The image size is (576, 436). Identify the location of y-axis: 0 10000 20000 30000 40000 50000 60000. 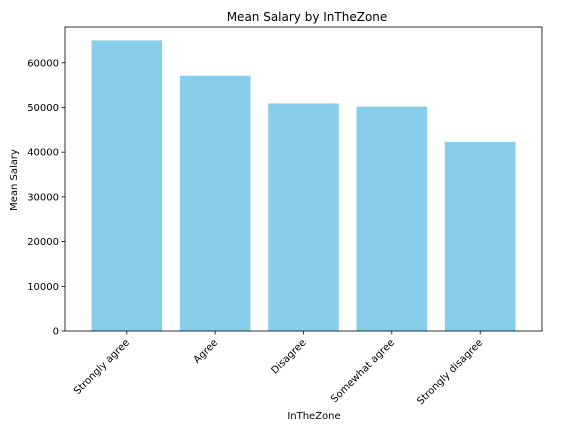
(46, 198).